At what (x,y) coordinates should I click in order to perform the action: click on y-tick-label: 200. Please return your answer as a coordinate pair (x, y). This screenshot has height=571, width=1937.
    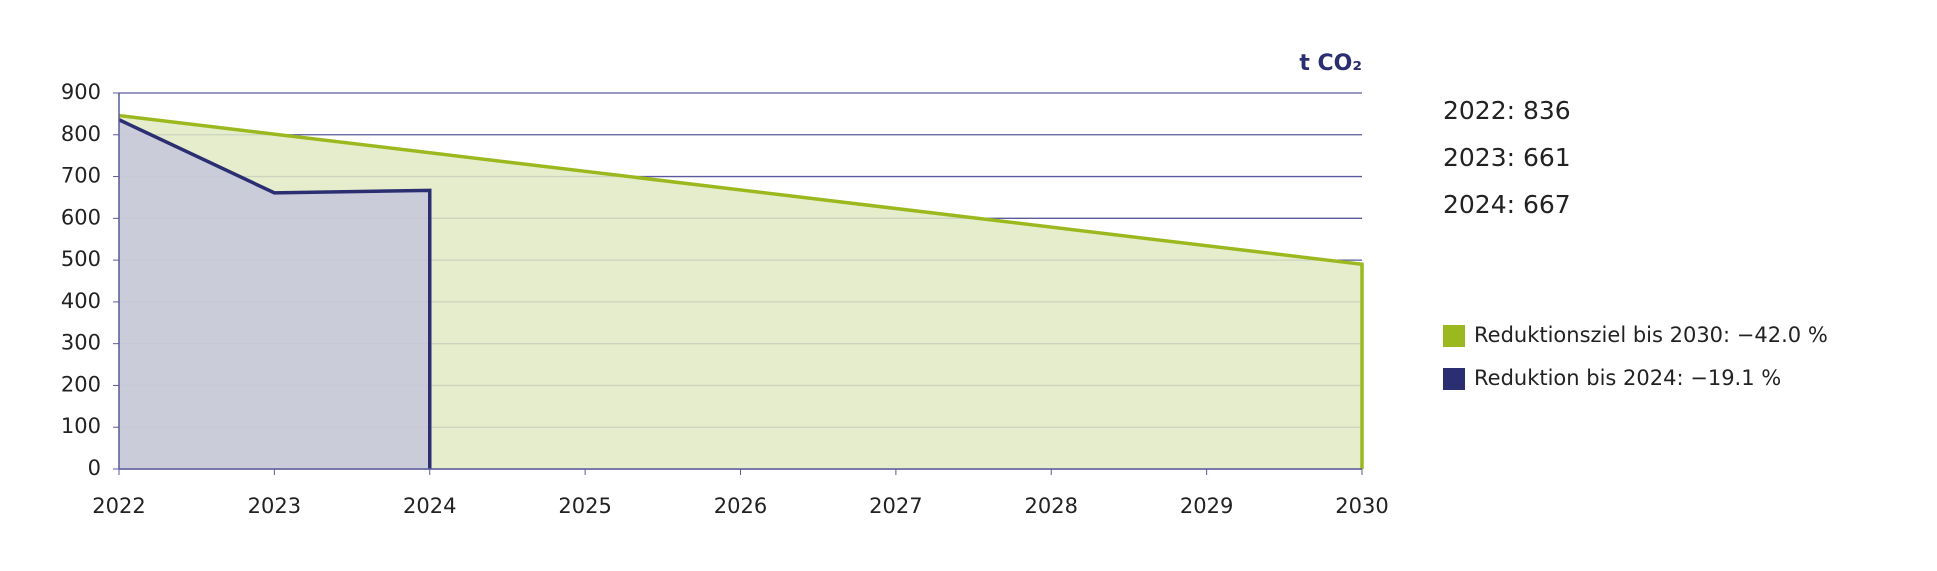
    Looking at the image, I should click on (81, 384).